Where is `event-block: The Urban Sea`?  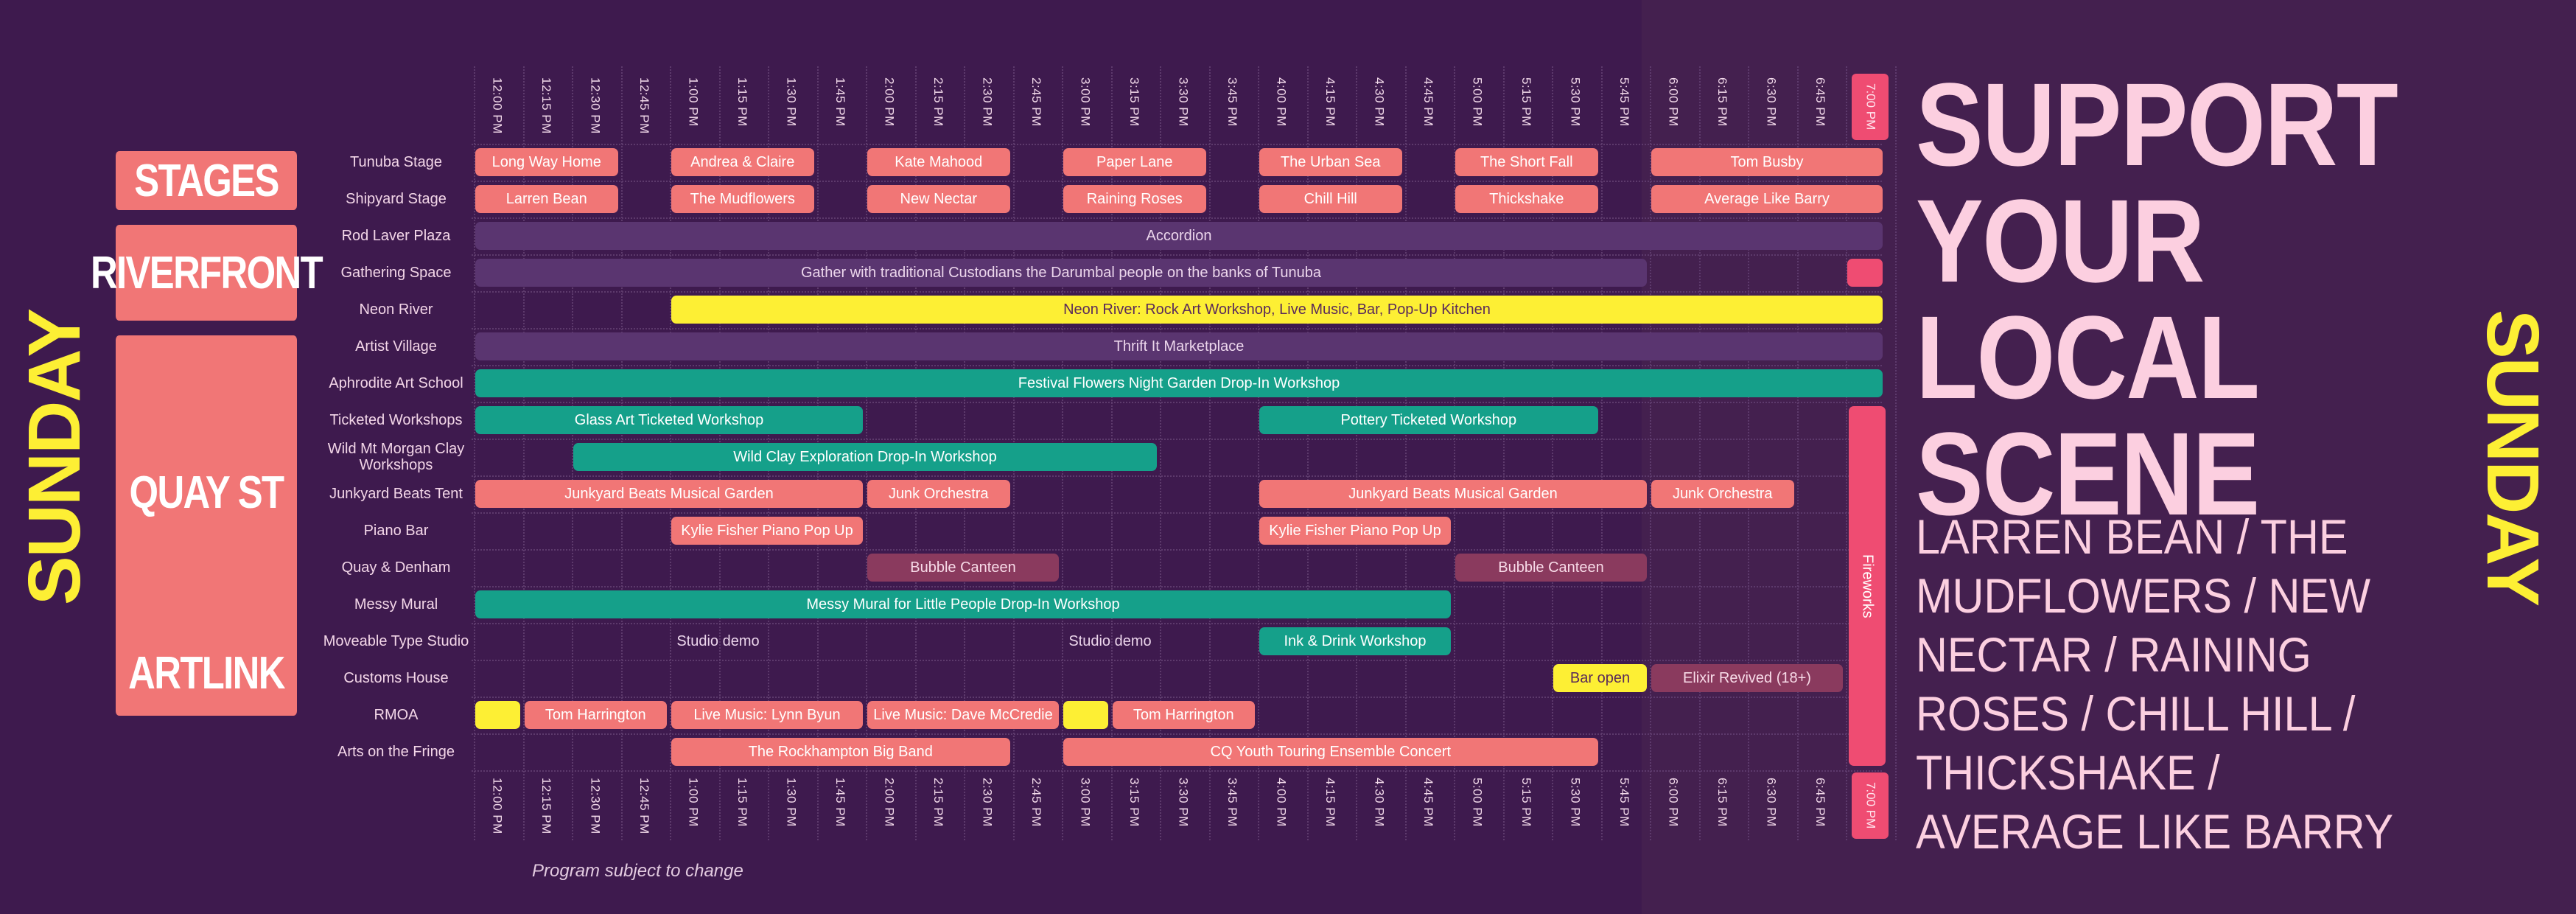 event-block: The Urban Sea is located at coordinates (1330, 162).